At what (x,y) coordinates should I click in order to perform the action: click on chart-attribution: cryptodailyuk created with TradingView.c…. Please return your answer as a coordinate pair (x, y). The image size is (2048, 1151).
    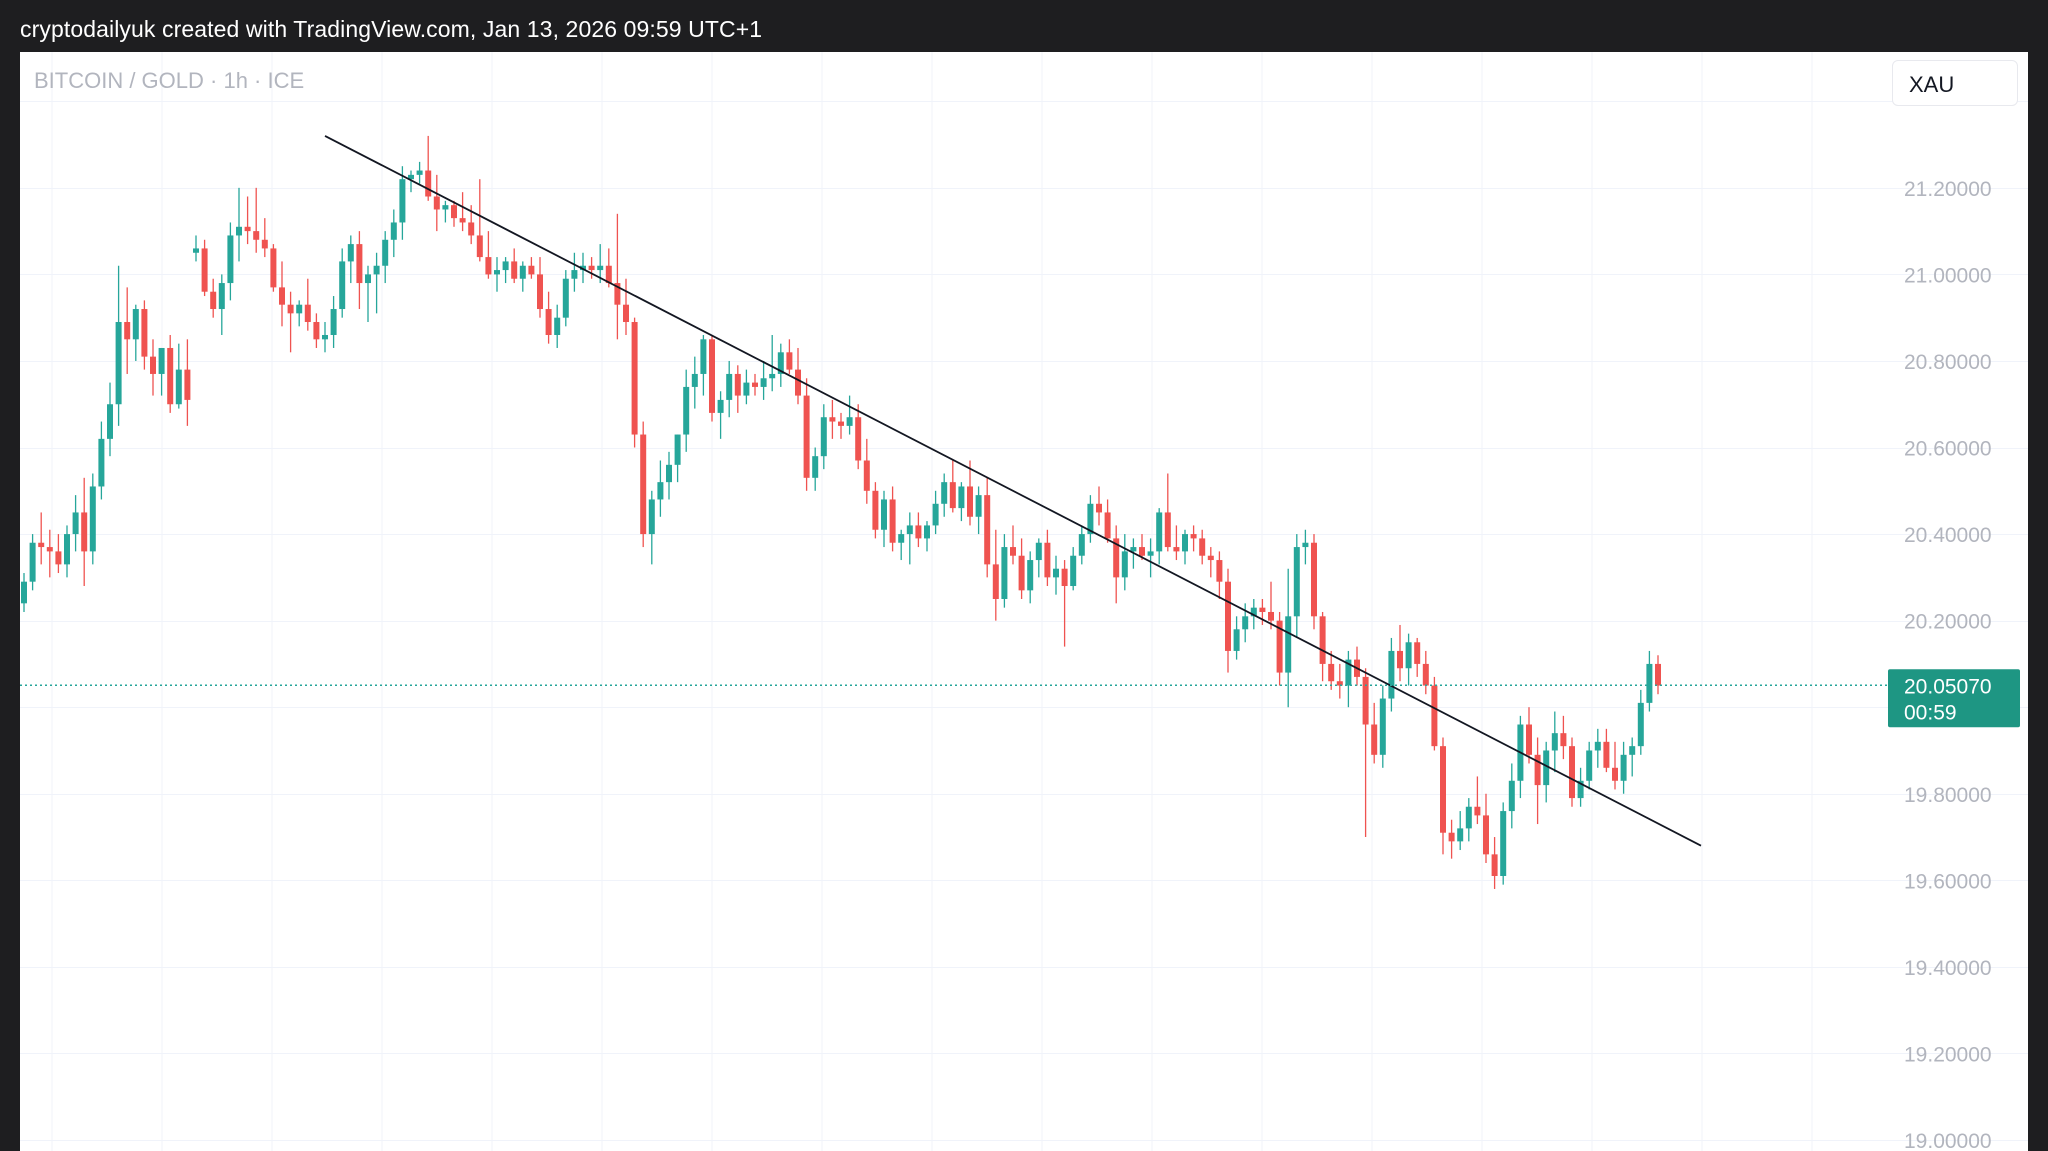
    Looking at the image, I should click on (391, 29).